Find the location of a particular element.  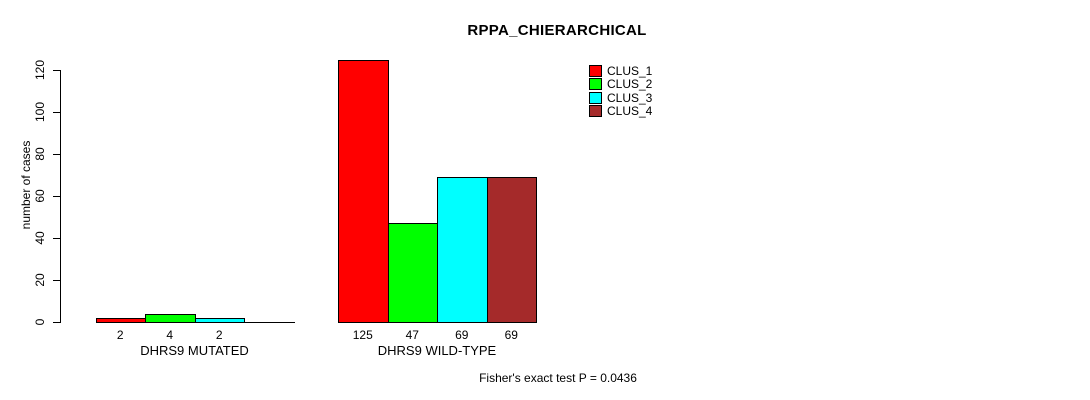

bar-clus_1-group2 is located at coordinates (363, 191).